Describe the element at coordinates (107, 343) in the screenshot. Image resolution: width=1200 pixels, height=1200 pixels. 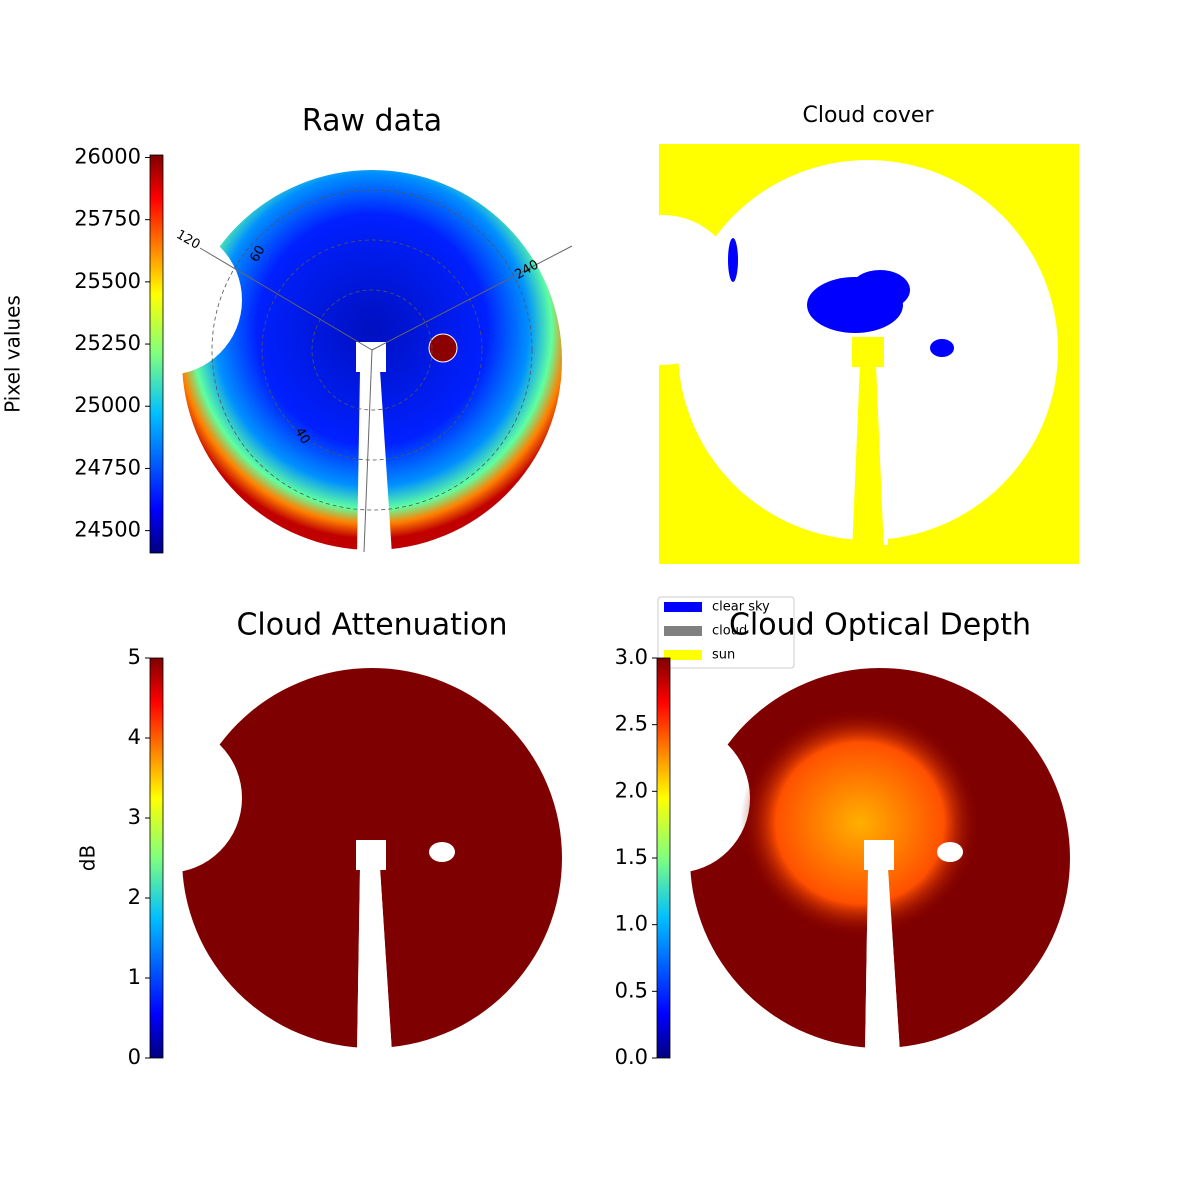
I see `colorbar-tick-label: 25250` at that location.